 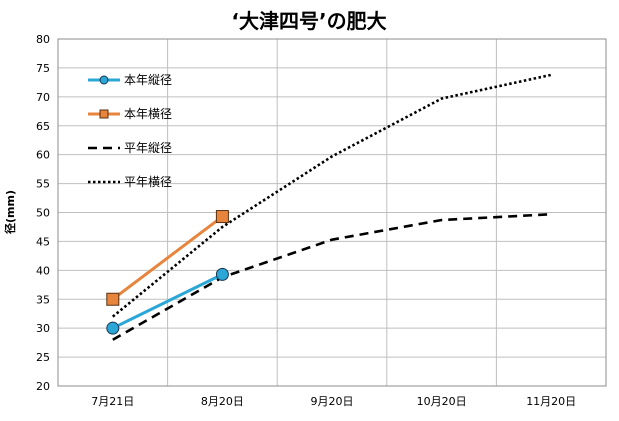 I want to click on chart-title: ‘大津四号’の肥大, so click(x=308, y=21).